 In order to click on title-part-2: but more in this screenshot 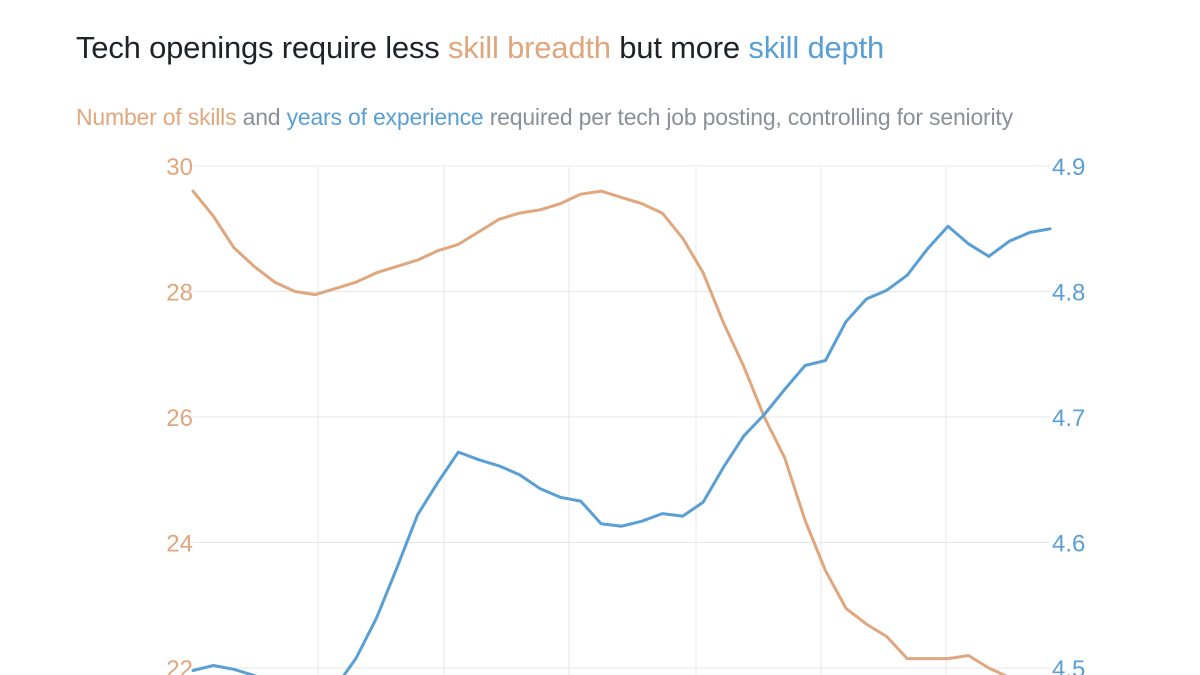, I will do `click(679, 47)`.